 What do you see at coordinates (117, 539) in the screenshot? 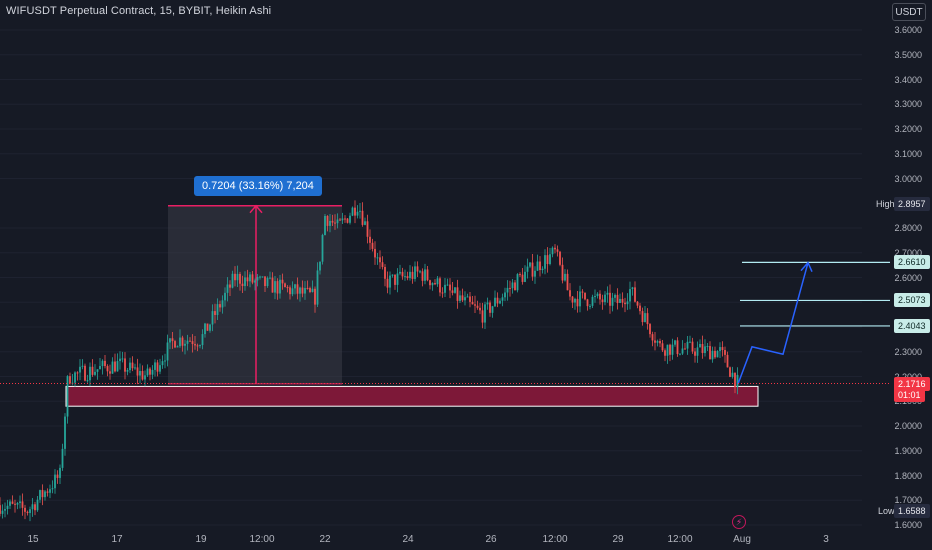
I see `time-tick-label: 17` at bounding box center [117, 539].